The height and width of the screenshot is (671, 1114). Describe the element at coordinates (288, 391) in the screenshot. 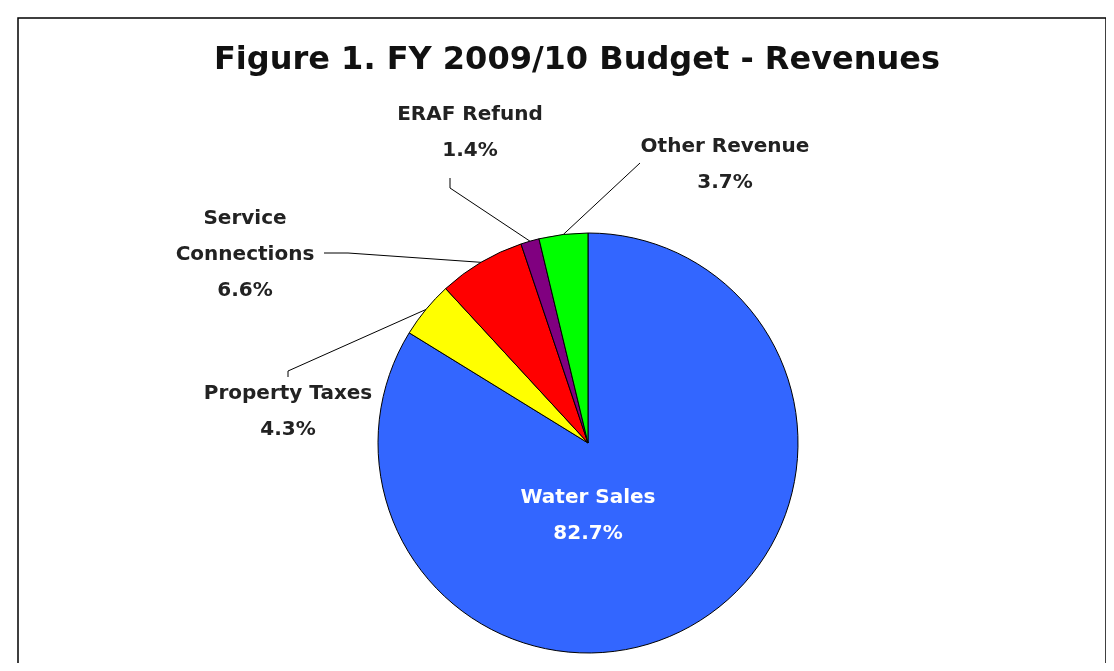

I see `slice-label: Property Taxes` at that location.